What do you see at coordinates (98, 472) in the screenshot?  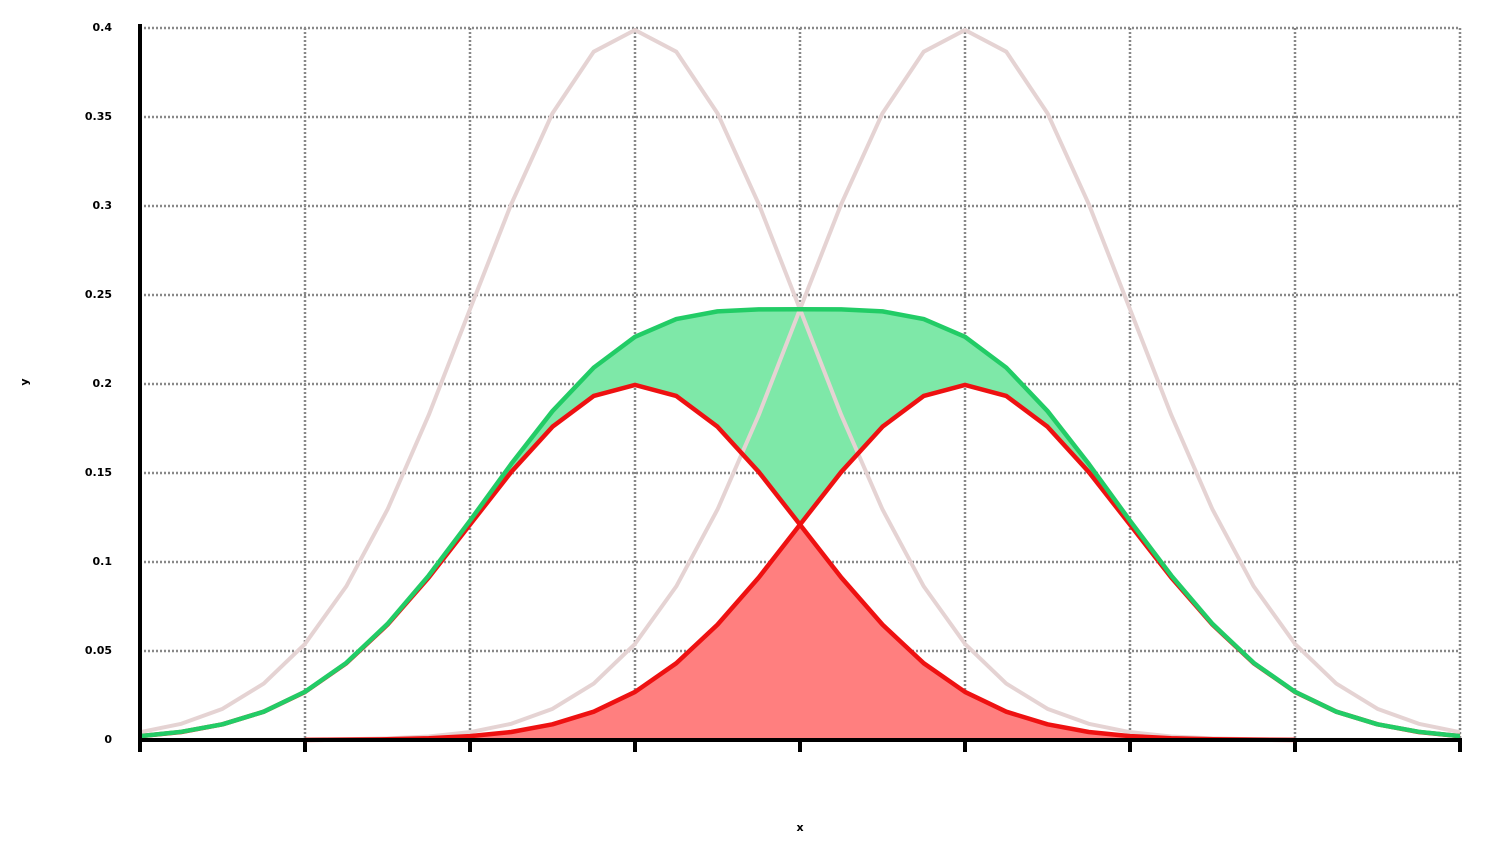 I see `y-tick-label: 0.15` at bounding box center [98, 472].